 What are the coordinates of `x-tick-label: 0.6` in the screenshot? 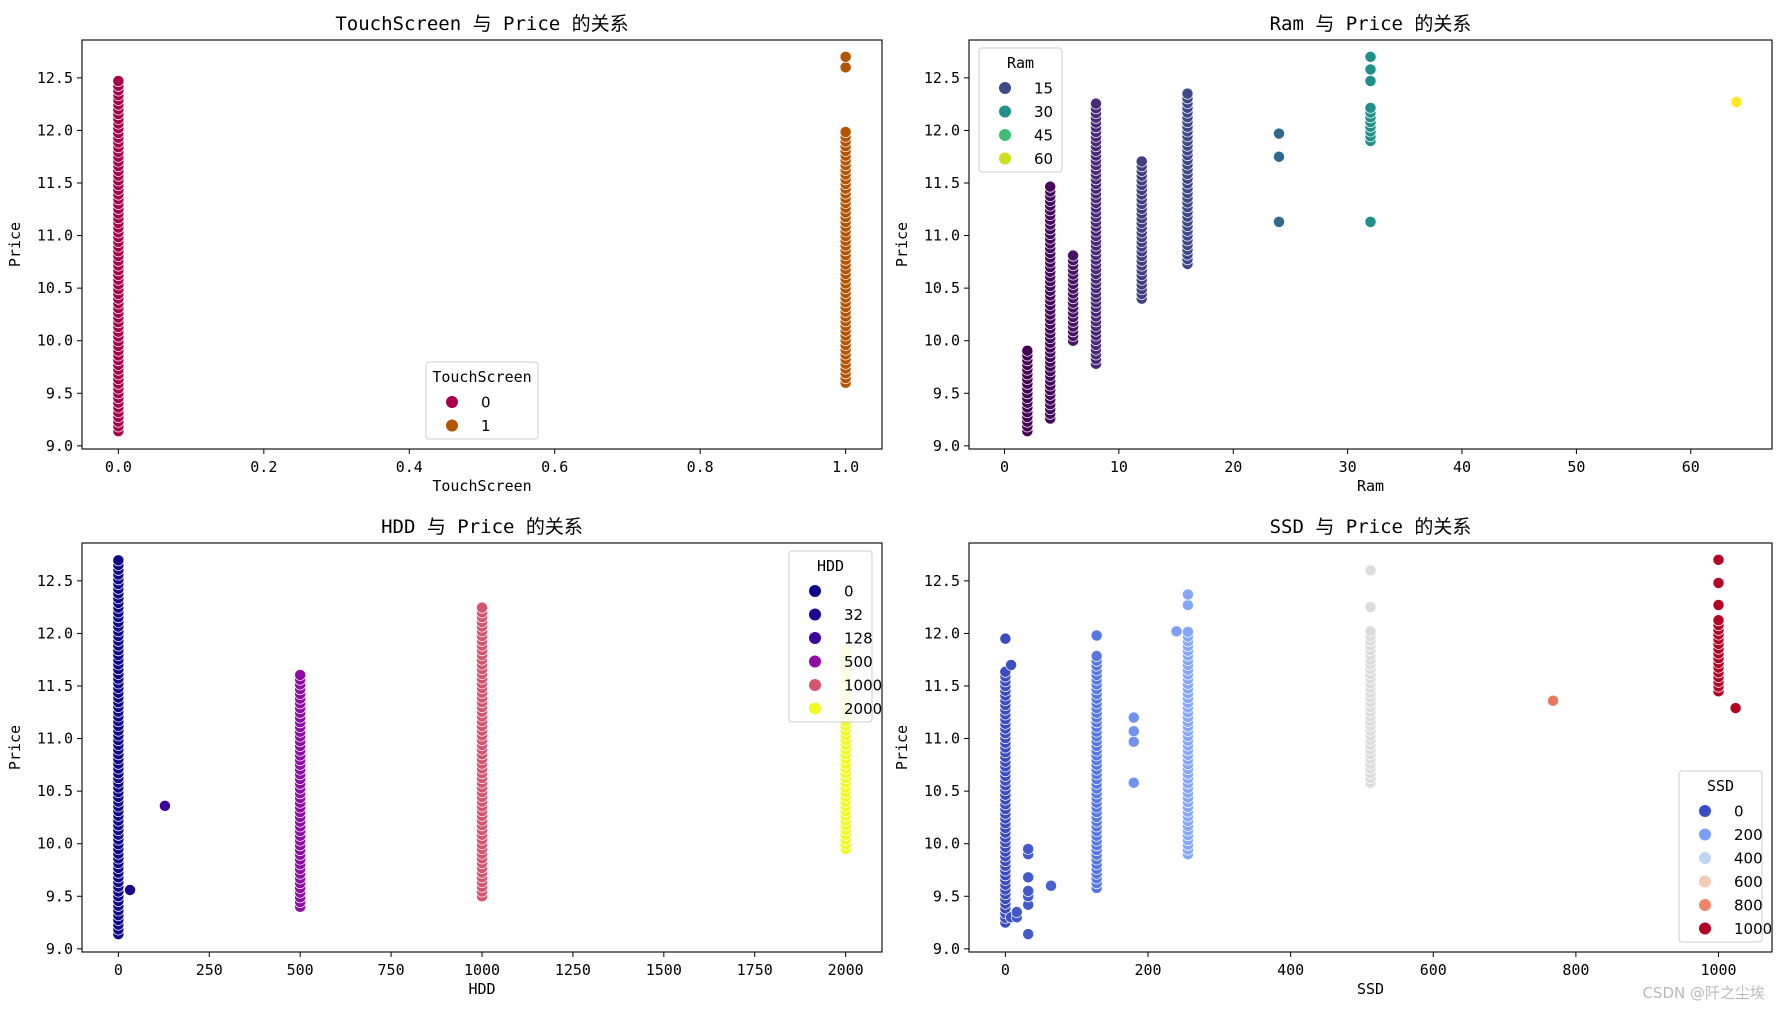 It's located at (554, 467).